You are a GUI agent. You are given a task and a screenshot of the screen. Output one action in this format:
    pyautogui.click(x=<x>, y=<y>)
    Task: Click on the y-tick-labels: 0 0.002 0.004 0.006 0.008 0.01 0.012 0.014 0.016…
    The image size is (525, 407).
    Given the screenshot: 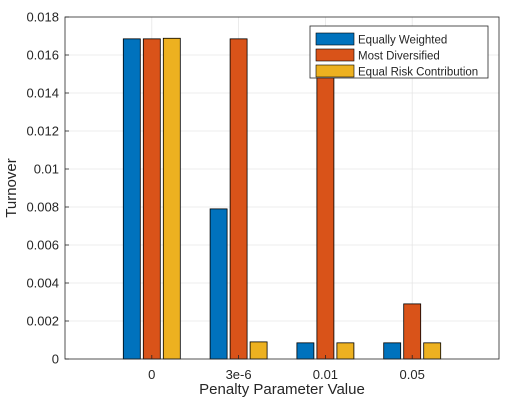 What is the action you would take?
    pyautogui.click(x=42, y=188)
    